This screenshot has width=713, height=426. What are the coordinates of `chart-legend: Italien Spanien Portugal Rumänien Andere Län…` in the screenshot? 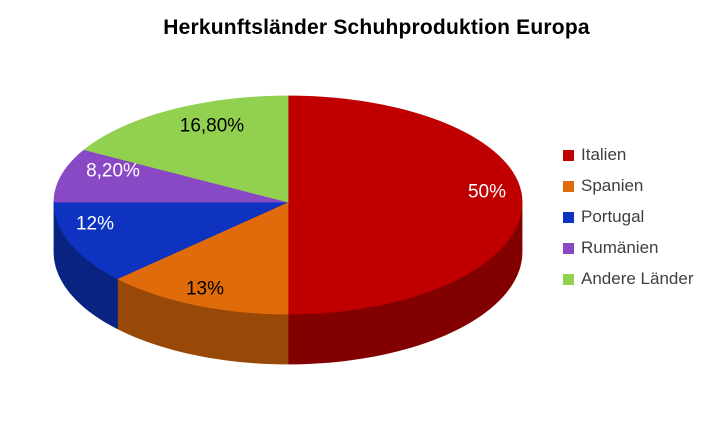 It's located at (628, 217).